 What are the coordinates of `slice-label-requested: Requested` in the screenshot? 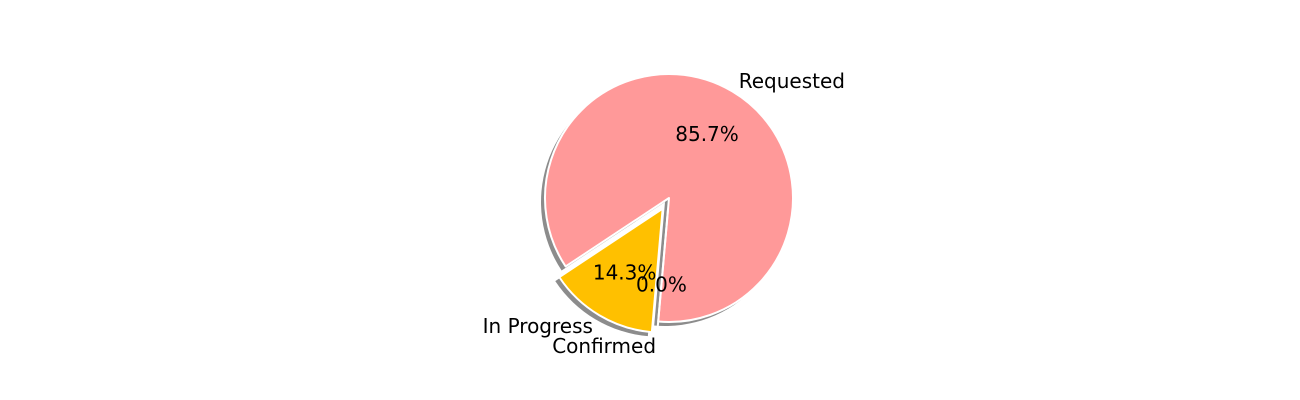 It's located at (792, 81).